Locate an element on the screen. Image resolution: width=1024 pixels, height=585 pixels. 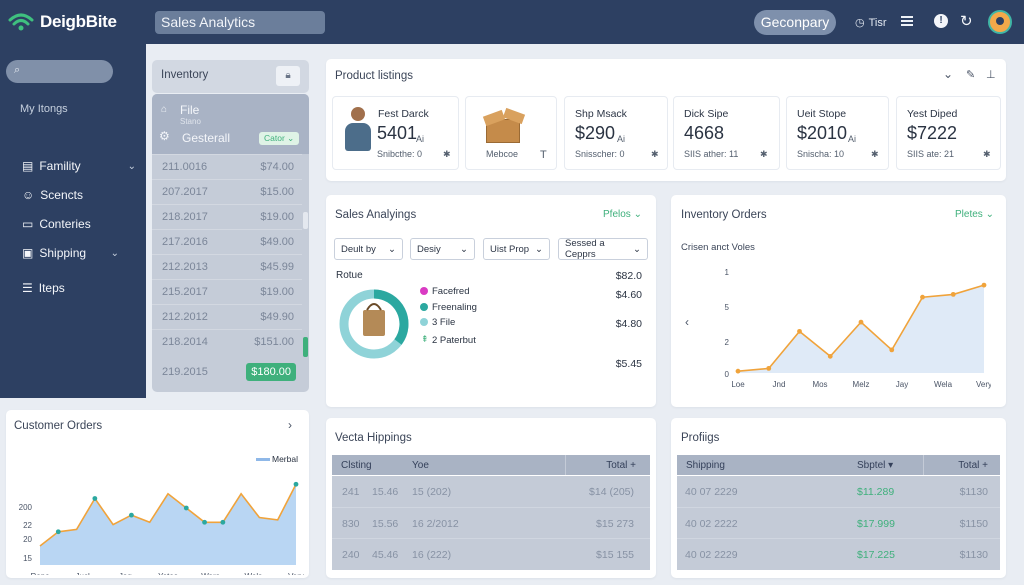
inventory-header: Inventory 🔒︎ is located at coordinates (230, 76).